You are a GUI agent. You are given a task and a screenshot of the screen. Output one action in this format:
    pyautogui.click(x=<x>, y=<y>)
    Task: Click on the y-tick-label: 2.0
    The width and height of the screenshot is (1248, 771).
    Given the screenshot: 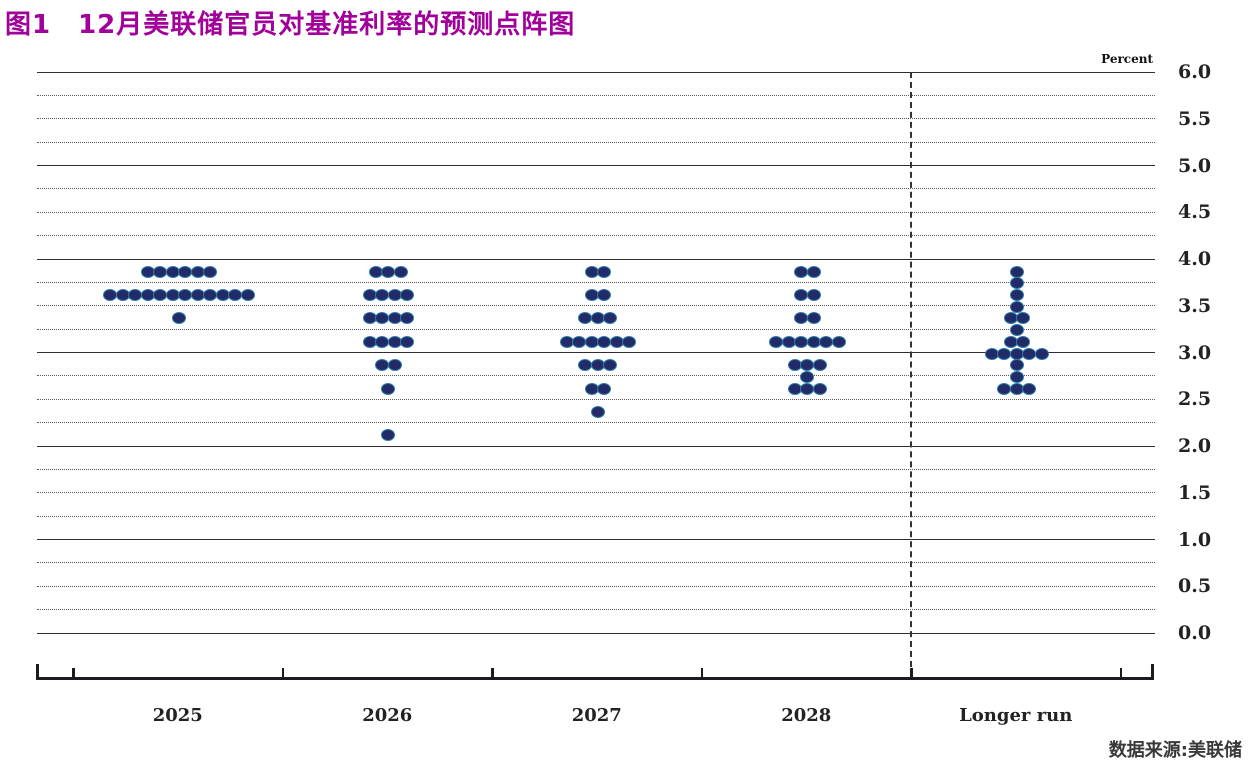 What is the action you would take?
    pyautogui.click(x=1195, y=446)
    